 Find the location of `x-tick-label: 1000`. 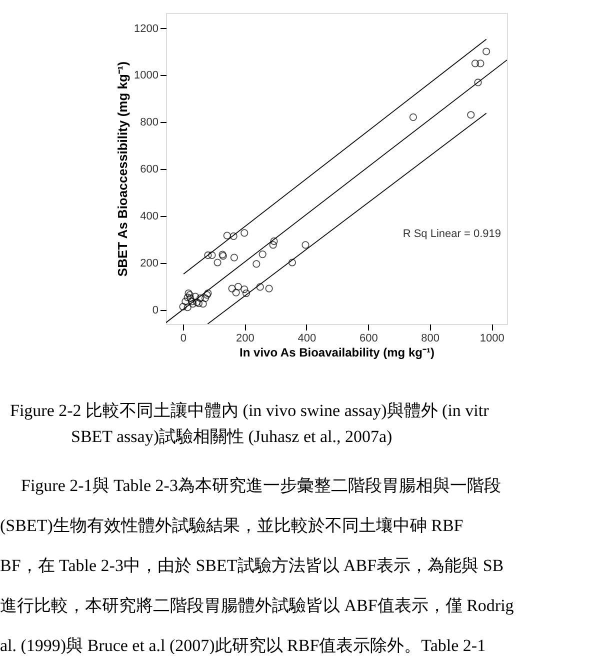

x-tick-label: 1000 is located at coordinates (492, 338).